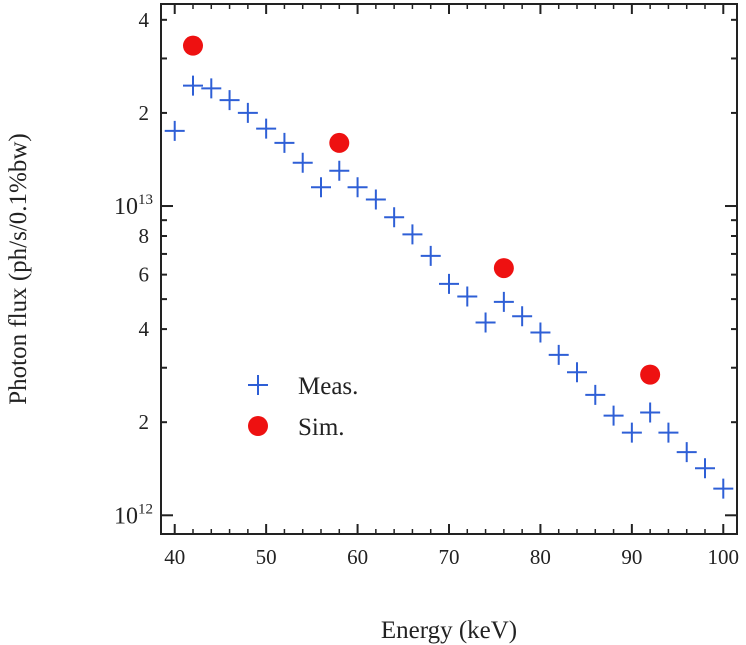  Describe the element at coordinates (724, 557) in the screenshot. I see `x-tick-label: 100` at that location.